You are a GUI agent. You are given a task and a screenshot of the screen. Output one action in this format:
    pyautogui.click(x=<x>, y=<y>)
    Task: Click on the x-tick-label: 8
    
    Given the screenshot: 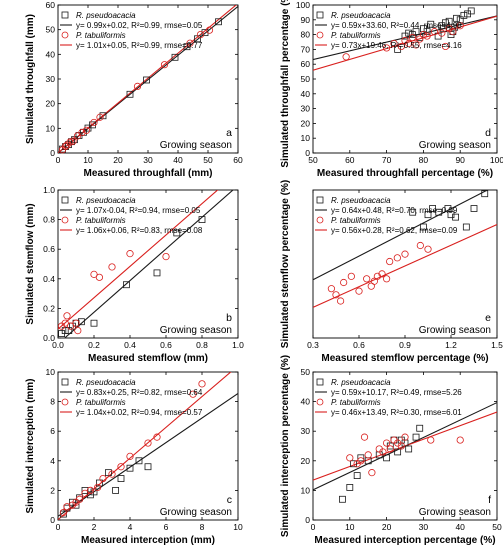 What is the action you would take?
    pyautogui.click(x=202, y=527)
    